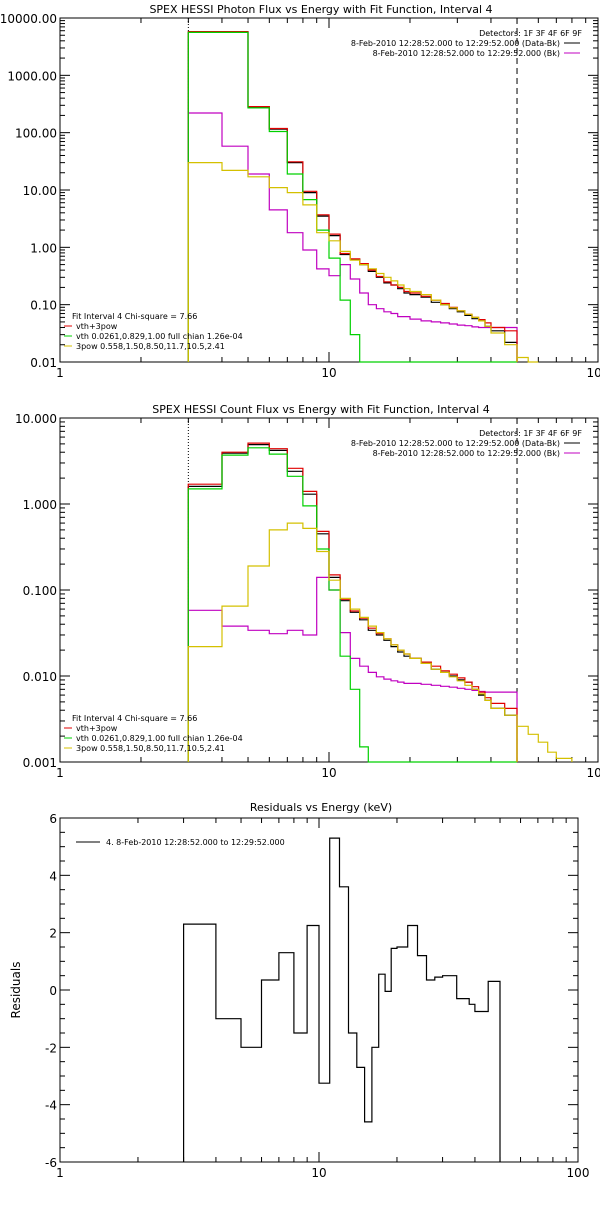 The image size is (600, 1205). What do you see at coordinates (40, 763) in the screenshot?
I see `y-tick-label: 0.001` at bounding box center [40, 763].